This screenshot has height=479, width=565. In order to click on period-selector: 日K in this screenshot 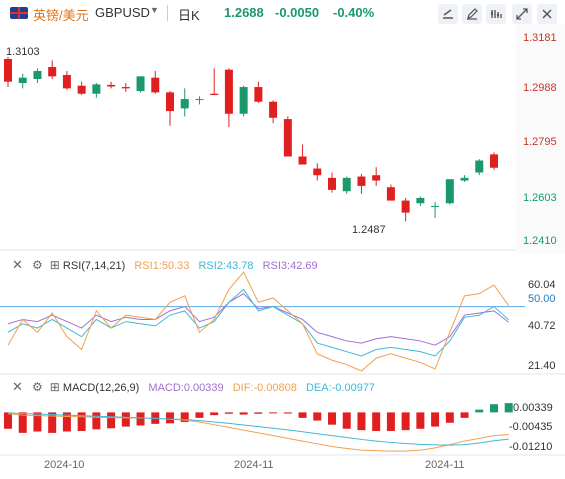, I will do `click(189, 15)`.